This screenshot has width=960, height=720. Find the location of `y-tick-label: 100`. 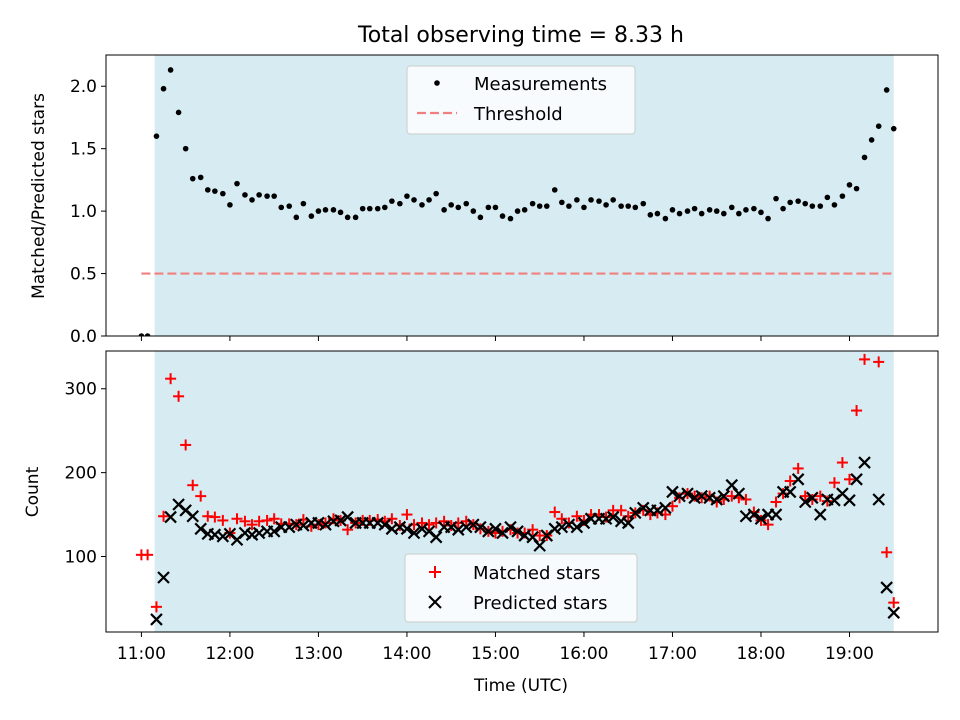

y-tick-label: 100 is located at coordinates (81, 558).